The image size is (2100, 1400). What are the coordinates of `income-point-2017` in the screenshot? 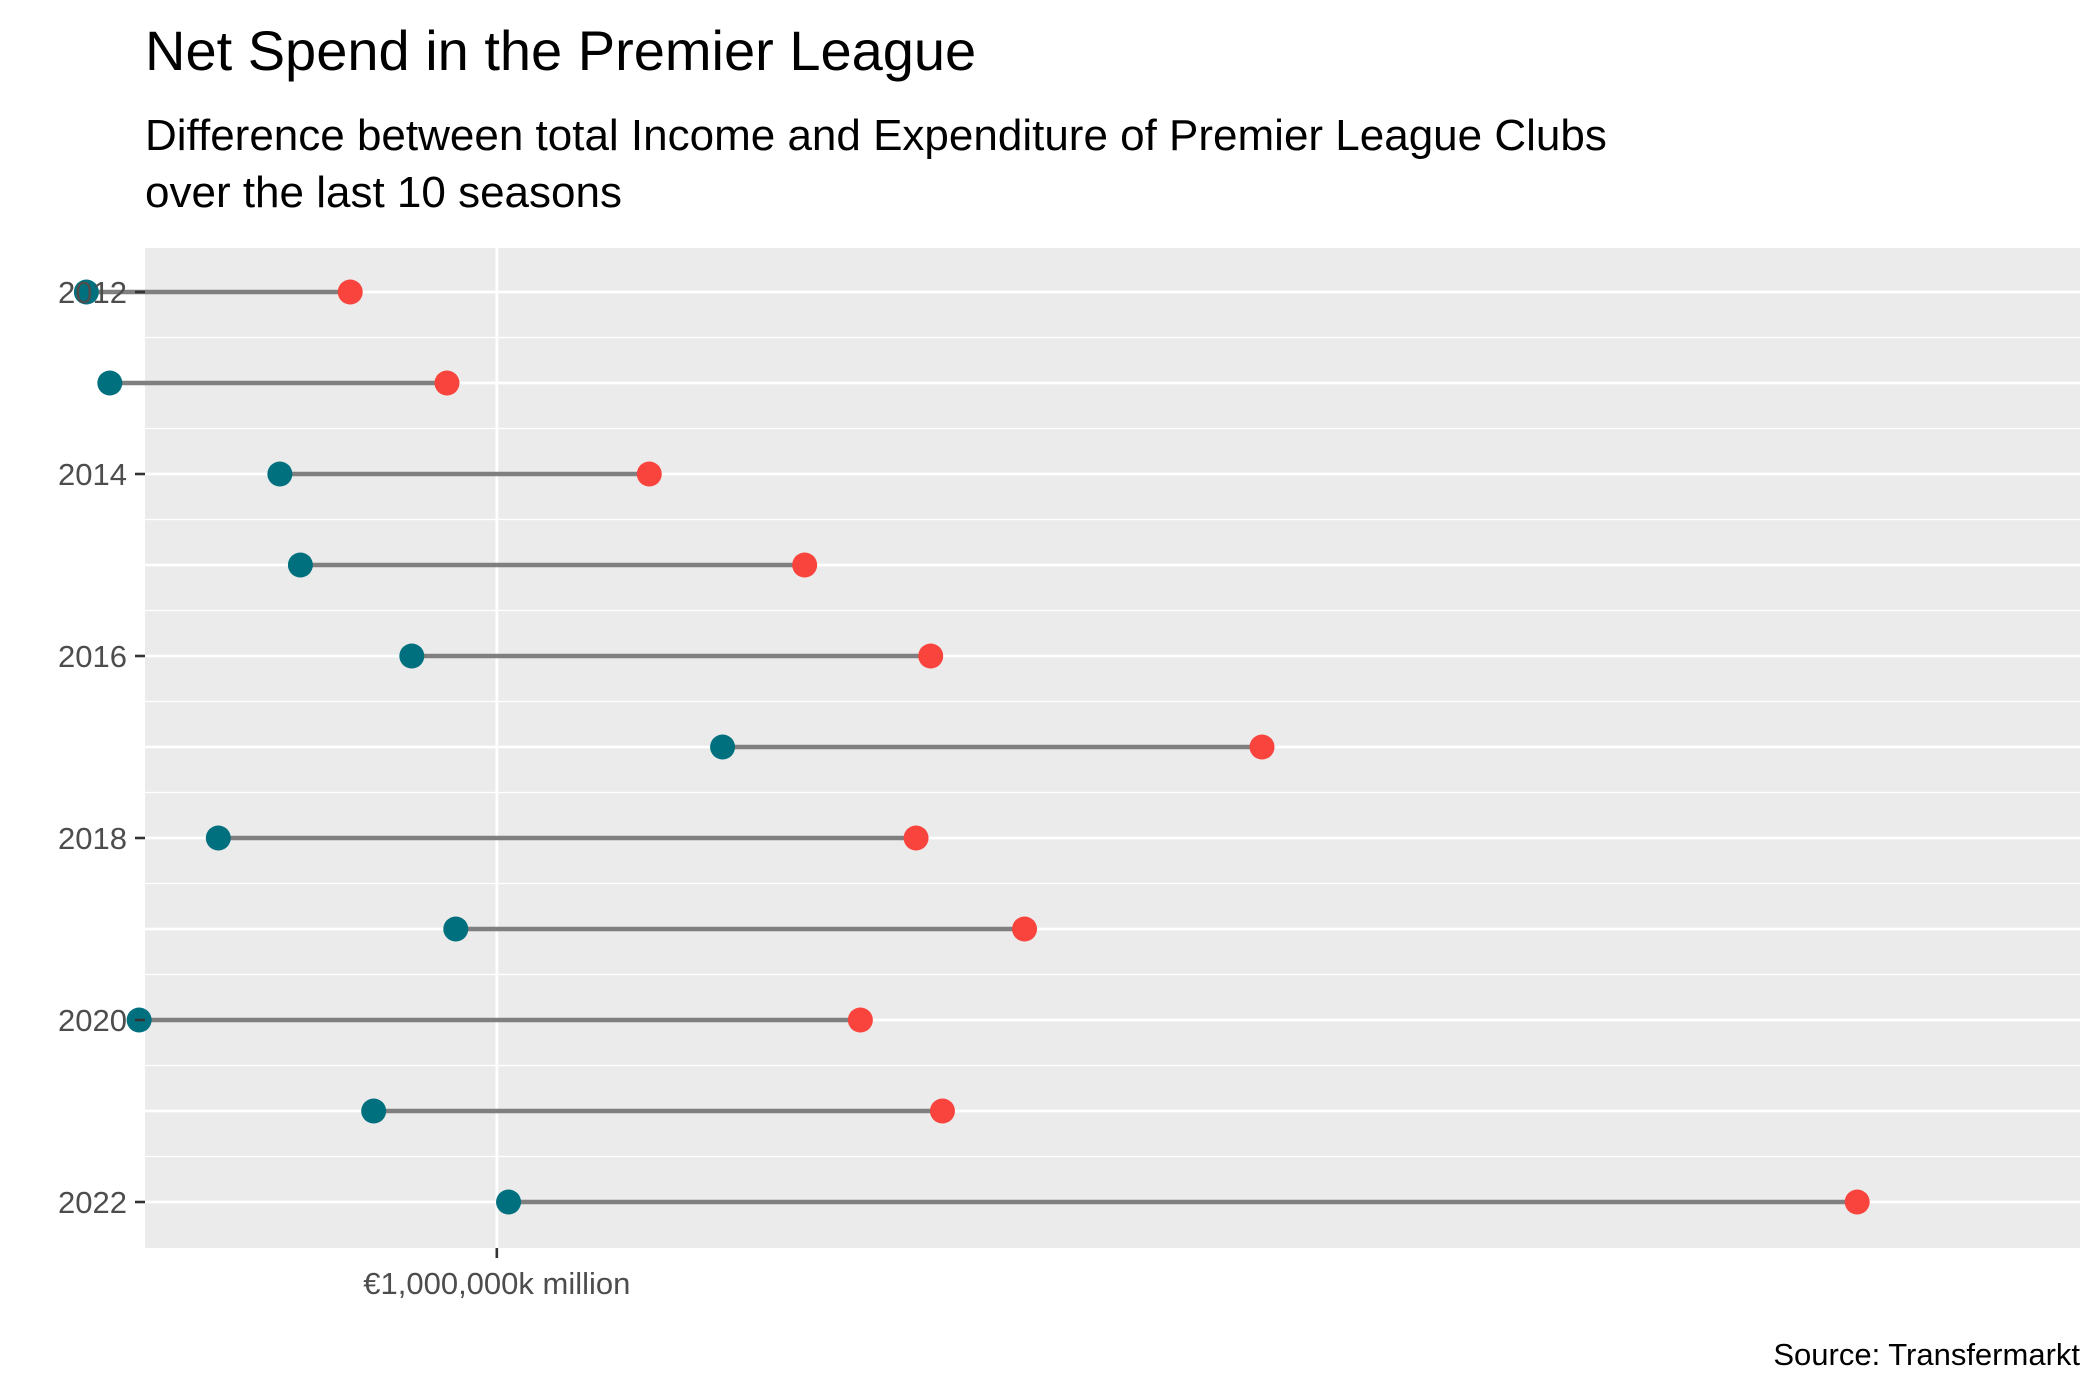 It's located at (723, 747).